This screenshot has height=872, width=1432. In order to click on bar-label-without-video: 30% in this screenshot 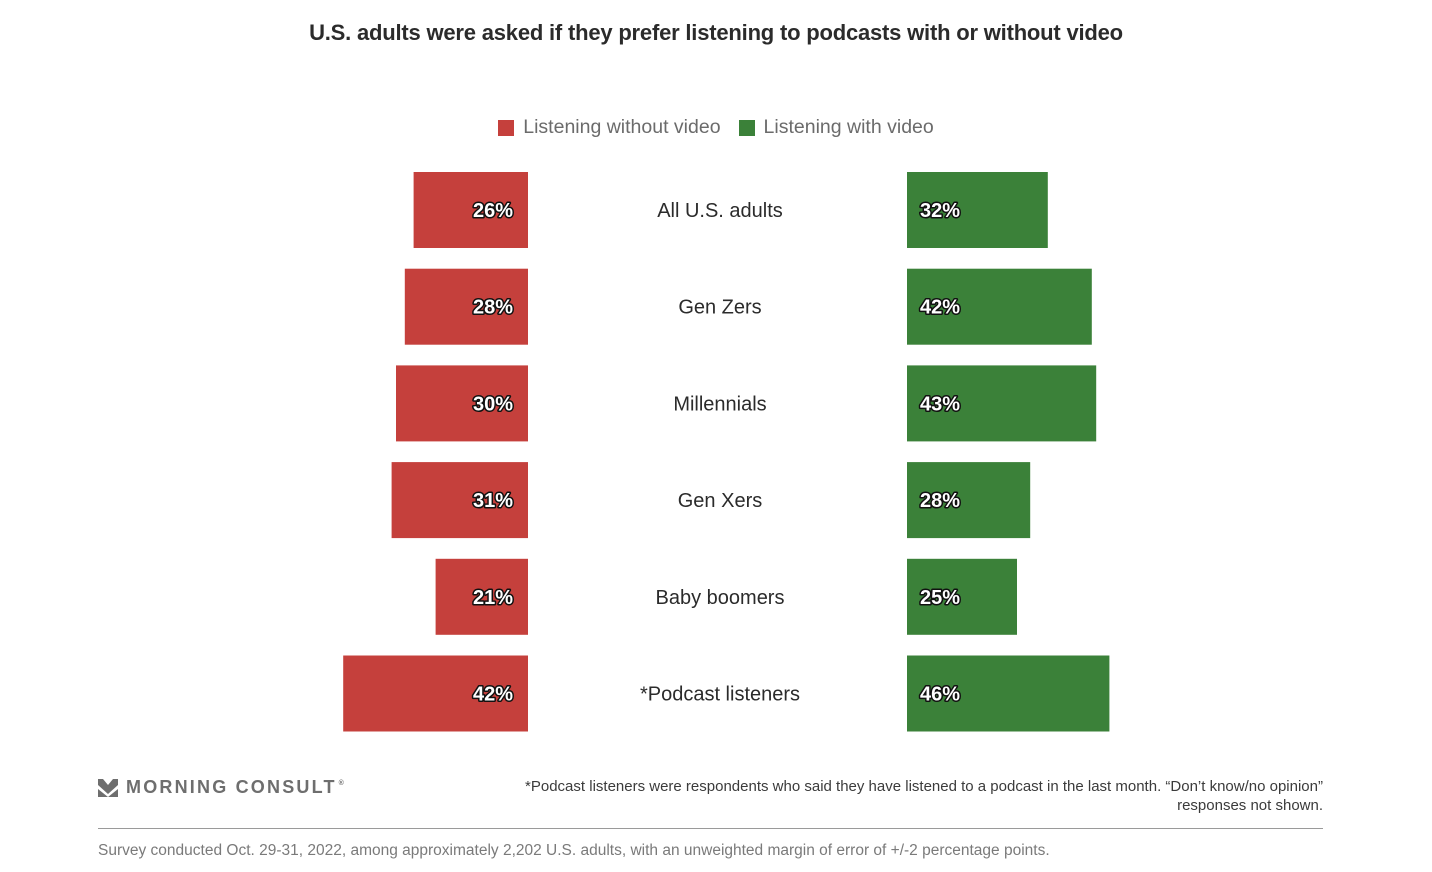, I will do `click(493, 404)`.